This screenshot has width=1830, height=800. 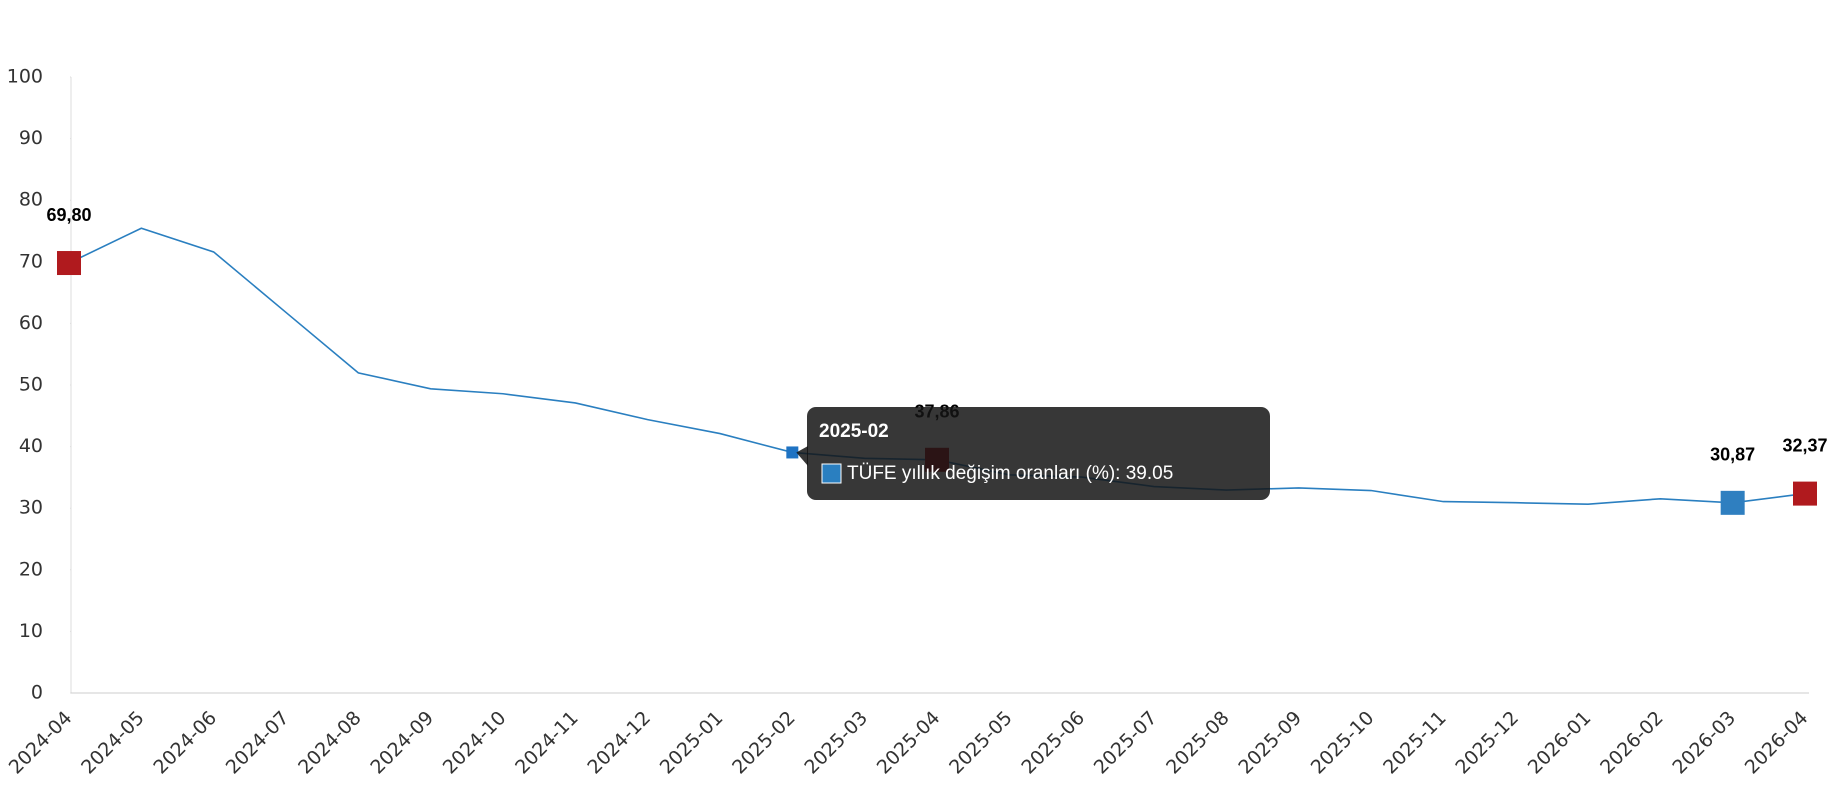 I want to click on x-tick-label: 2024-07, so click(x=258, y=743).